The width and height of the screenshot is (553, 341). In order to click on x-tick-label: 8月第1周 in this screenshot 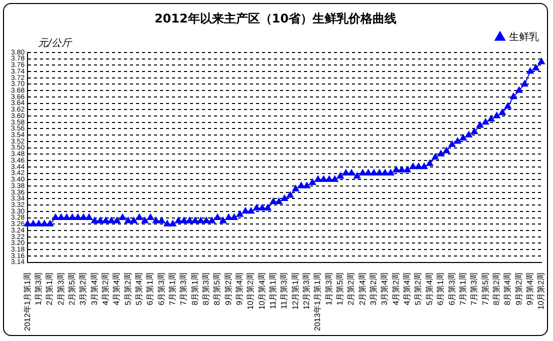, I will do `click(195, 289)`.